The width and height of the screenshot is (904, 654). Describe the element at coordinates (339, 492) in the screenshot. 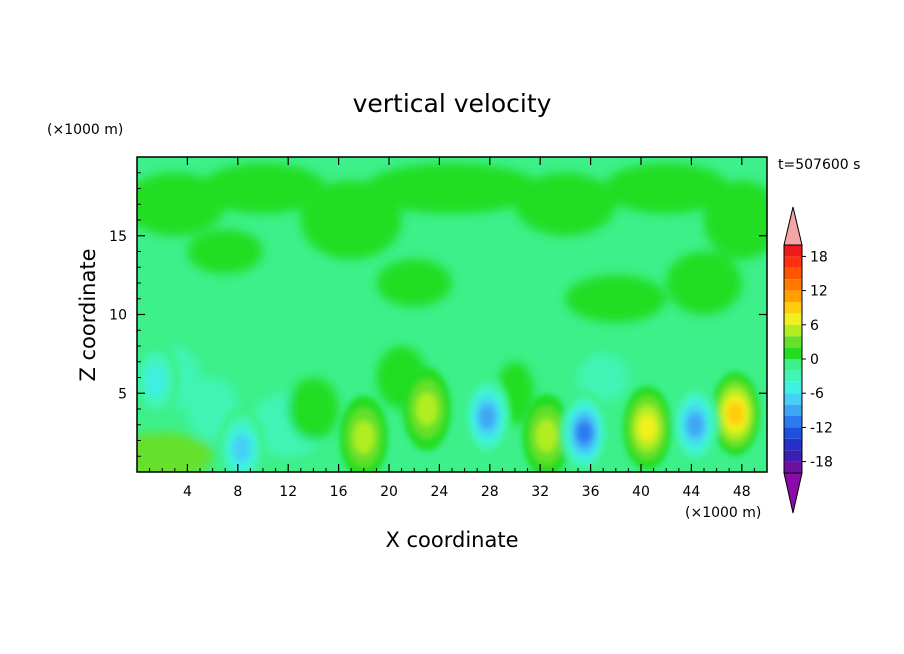

I see `x-tick-label: 16` at that location.